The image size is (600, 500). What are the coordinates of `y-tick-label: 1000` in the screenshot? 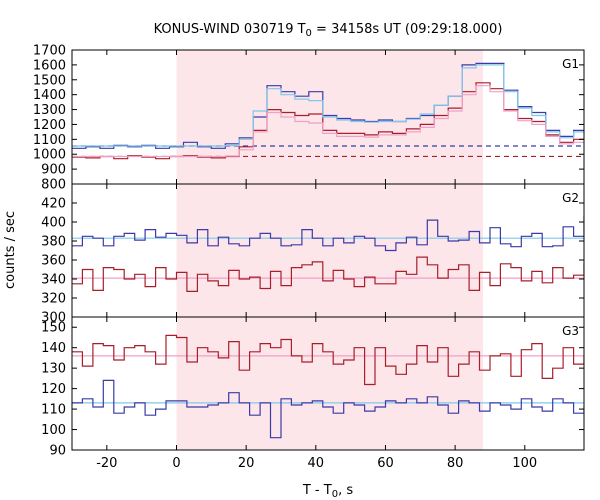 It's located at (49, 155).